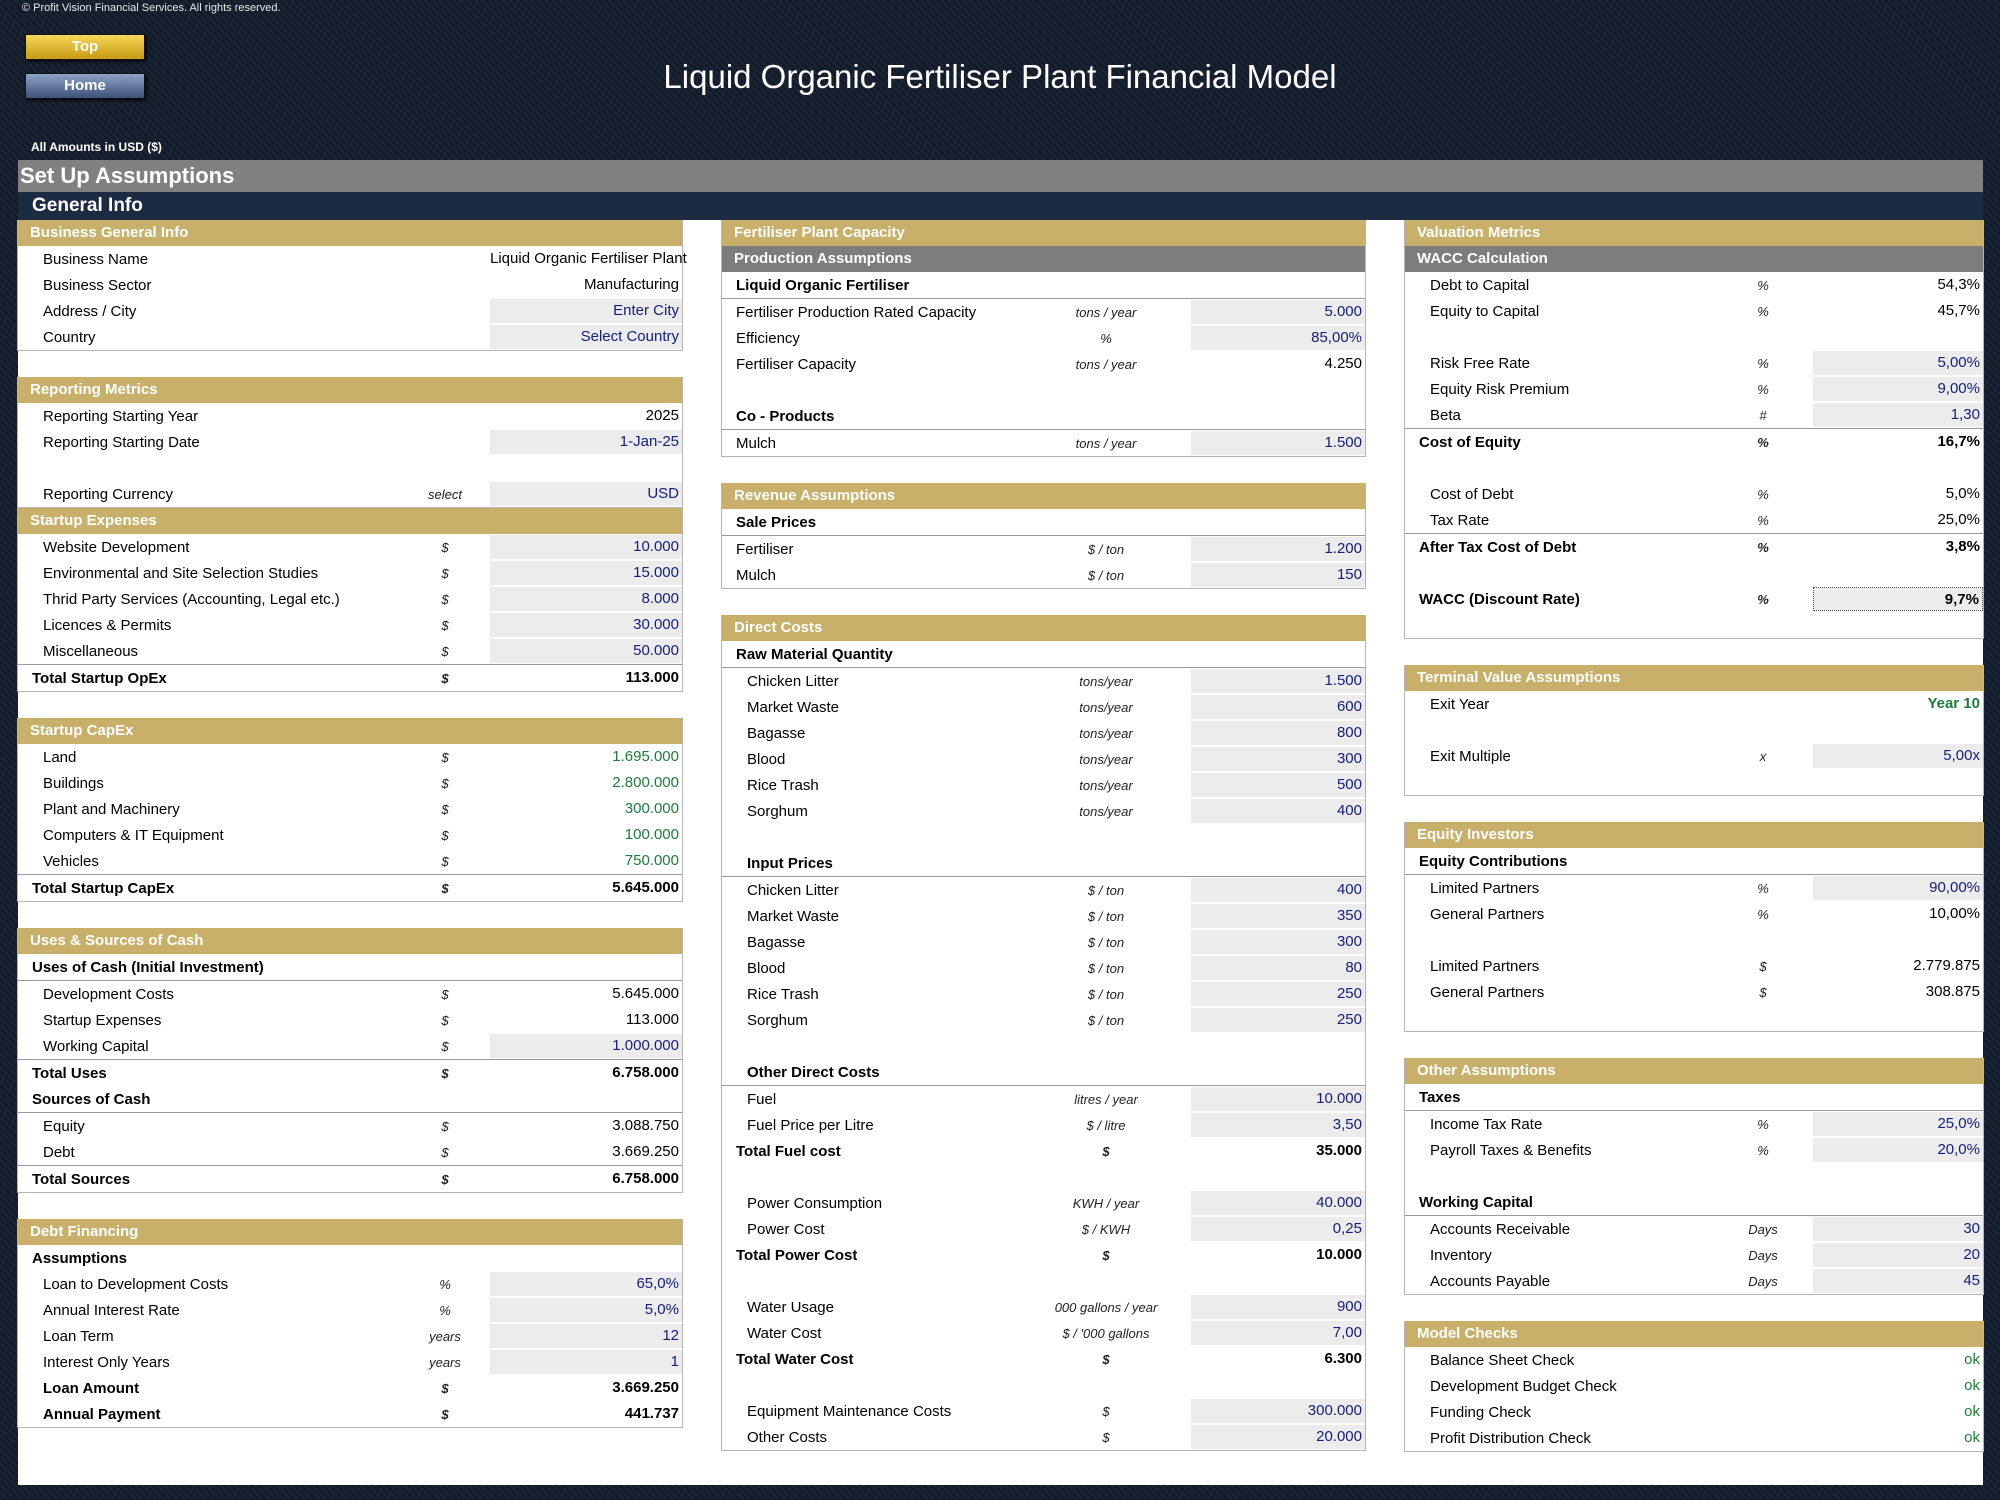 The height and width of the screenshot is (1500, 2000). I want to click on row-label: Equity to Capital, so click(1485, 311).